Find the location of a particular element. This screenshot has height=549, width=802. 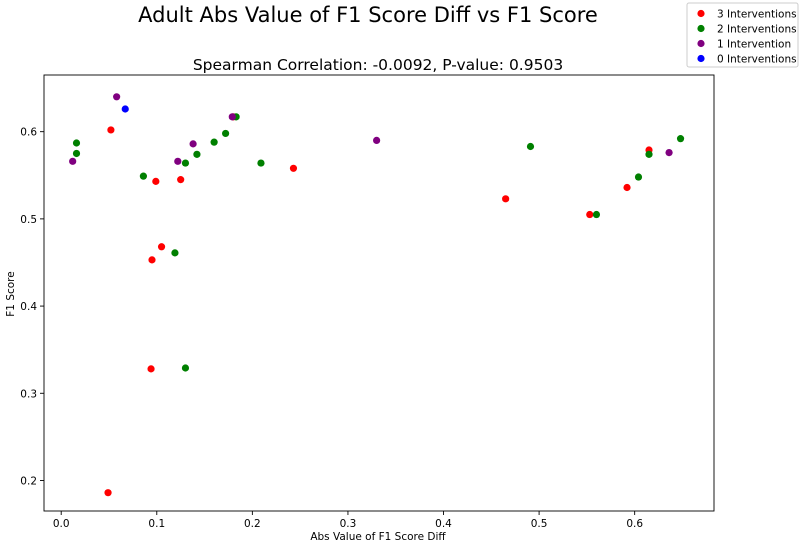

legend-label-1-intervention: 1 Intervention is located at coordinates (754, 45).